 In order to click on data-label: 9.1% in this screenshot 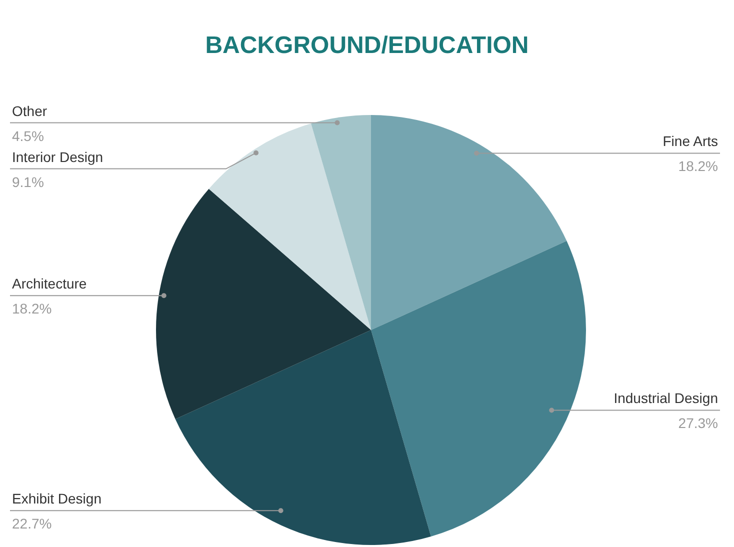, I will do `click(28, 182)`.